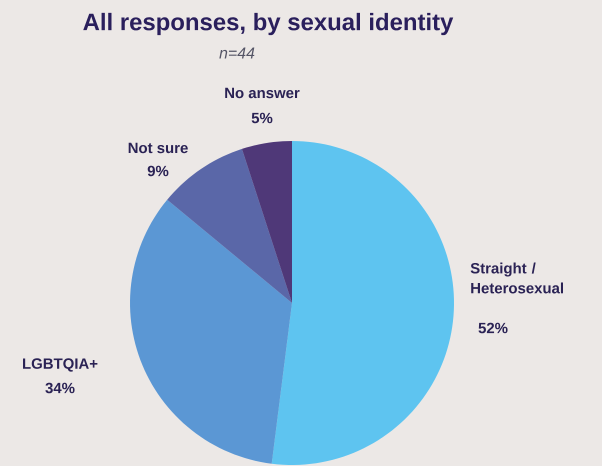  What do you see at coordinates (236, 53) in the screenshot?
I see `chart-subtitle: n=44` at bounding box center [236, 53].